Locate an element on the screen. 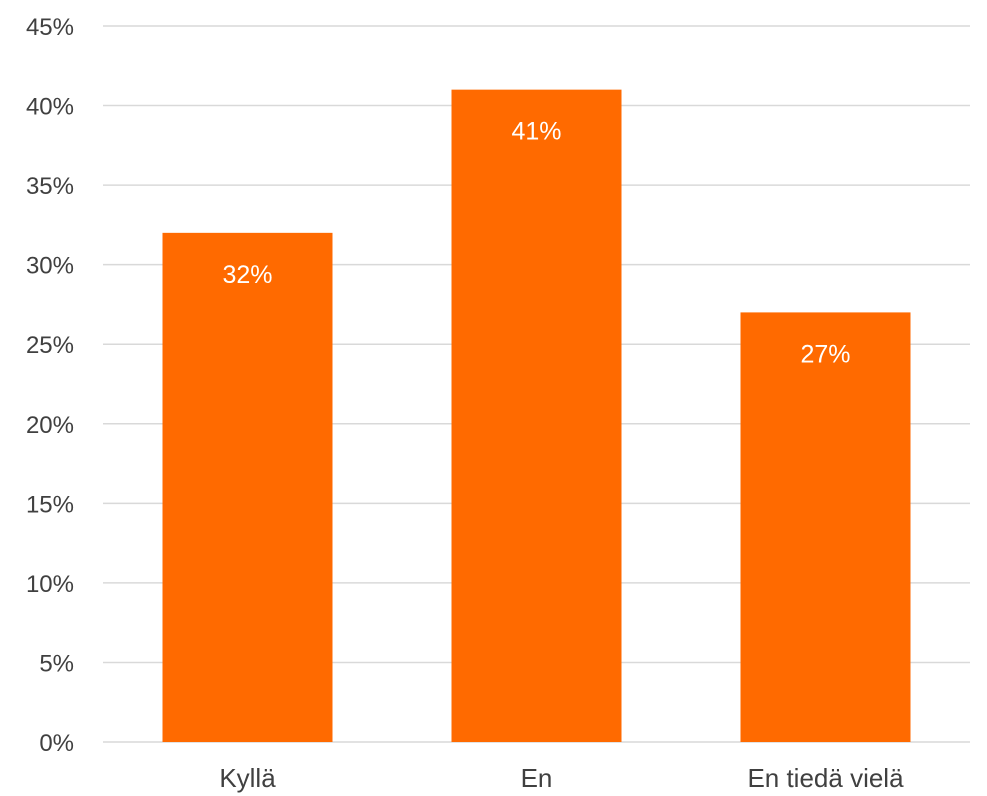 Image resolution: width=987 pixels, height=796 pixels. y-tick-label: 45% is located at coordinates (50, 27).